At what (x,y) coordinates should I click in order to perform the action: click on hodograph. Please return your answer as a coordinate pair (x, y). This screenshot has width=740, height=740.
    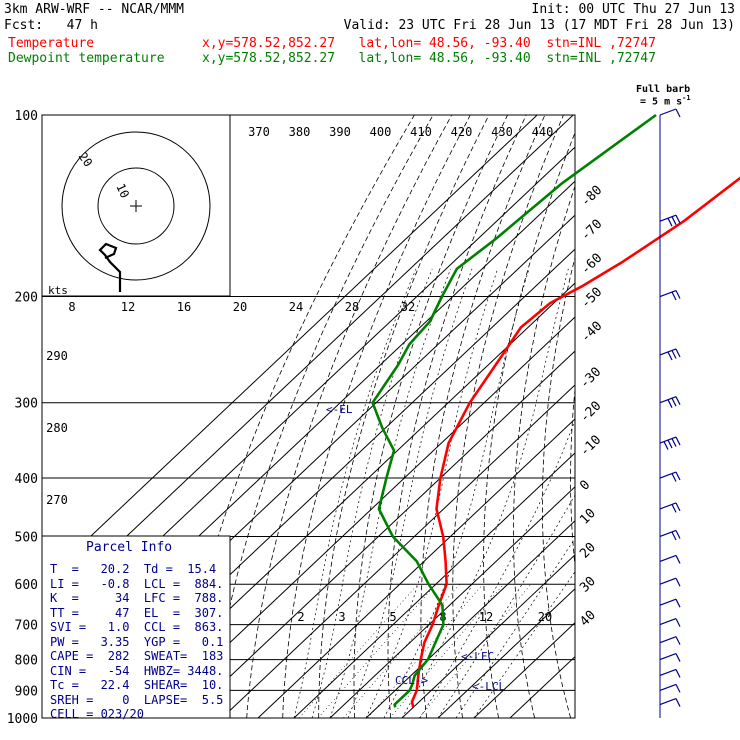
    Looking at the image, I should click on (136, 205).